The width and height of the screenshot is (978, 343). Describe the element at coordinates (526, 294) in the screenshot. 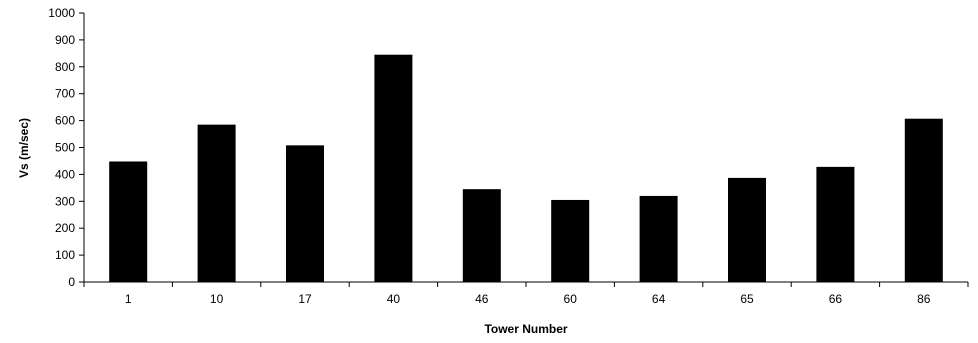

I see `x-axis-ticks: 1 10 17 40 46 60 64 65 66 86` at that location.